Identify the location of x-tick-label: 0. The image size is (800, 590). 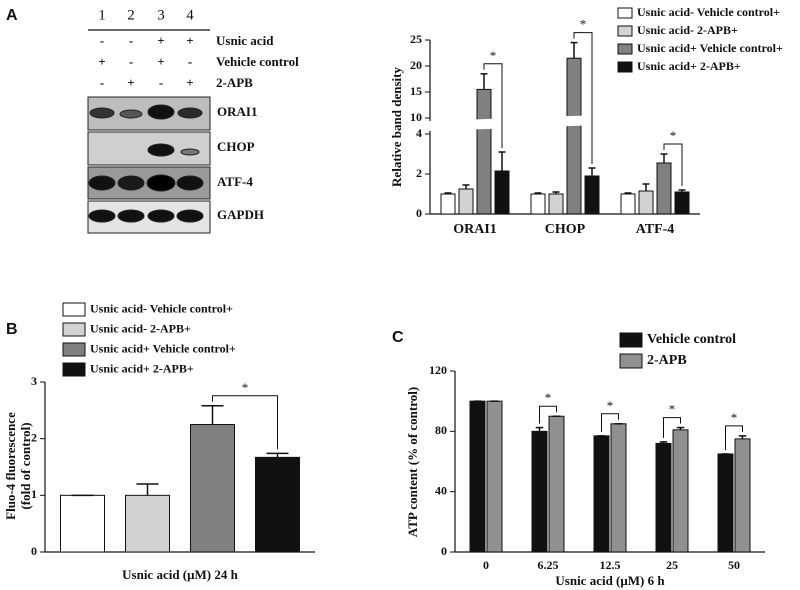
(486, 565).